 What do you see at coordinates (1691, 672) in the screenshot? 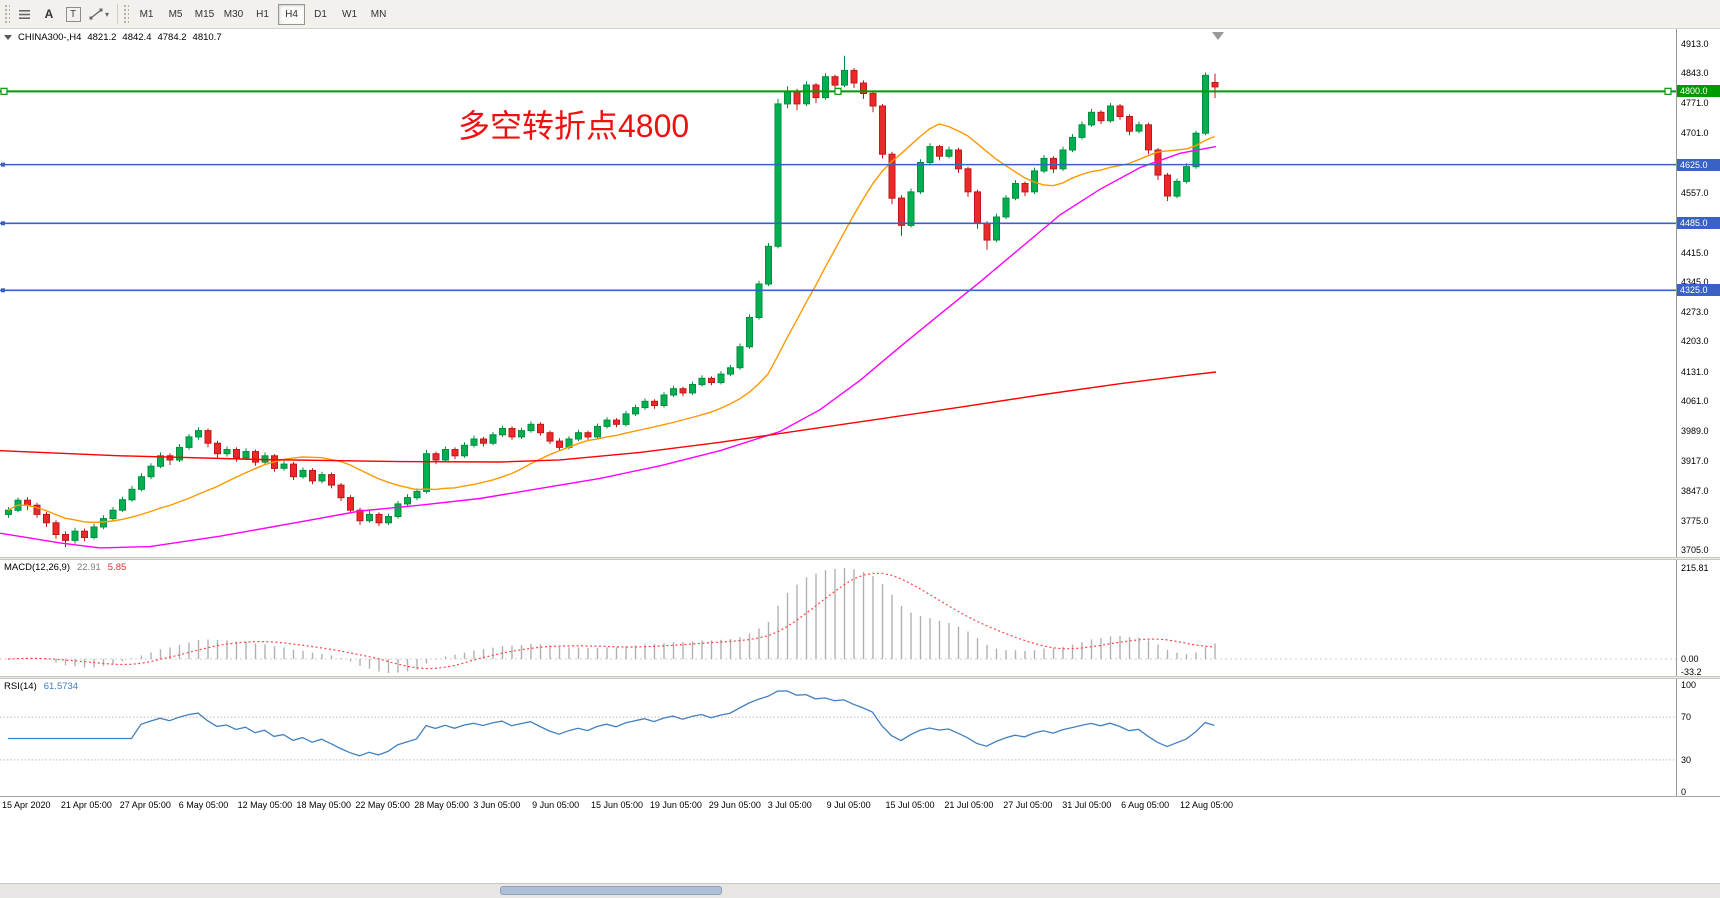
I see `macd-tick-label: -33.2` at bounding box center [1691, 672].